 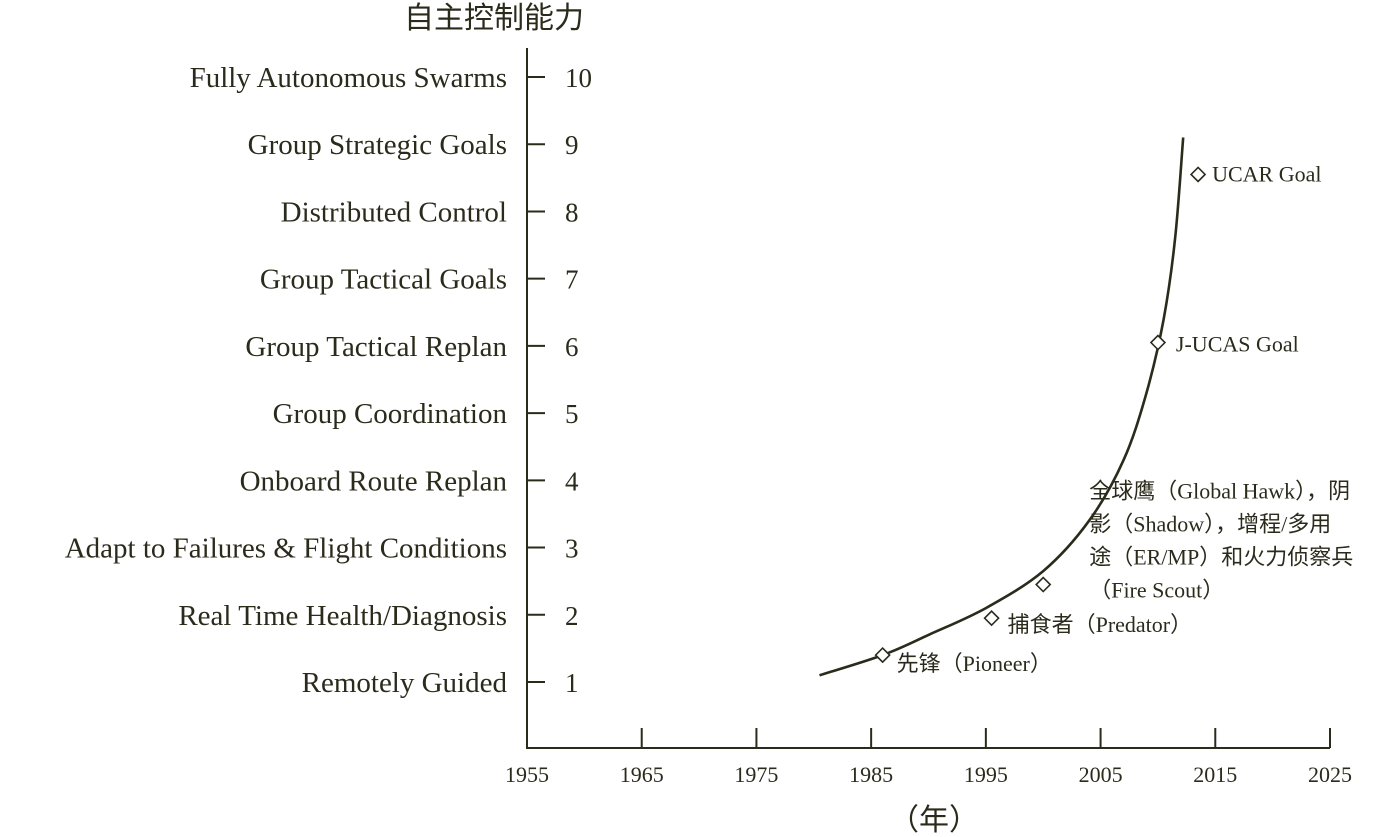 I want to click on y-tick-label: Onboard Route Replan, so click(x=374, y=481).